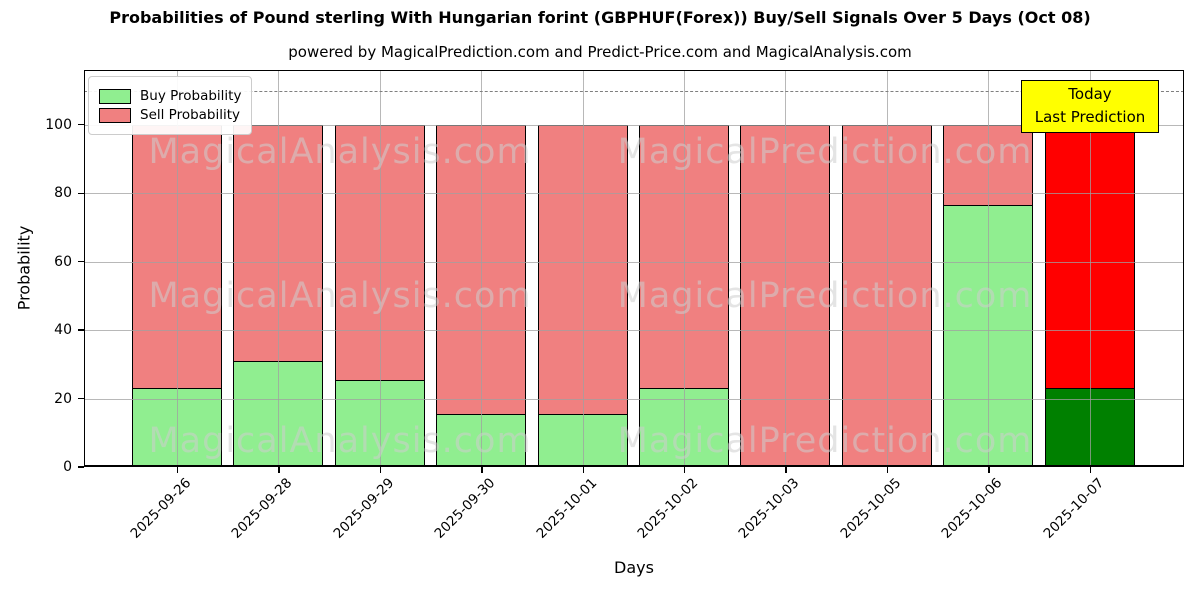 The width and height of the screenshot is (1200, 600). What do you see at coordinates (115, 96) in the screenshot?
I see `buy-swatch-icon` at bounding box center [115, 96].